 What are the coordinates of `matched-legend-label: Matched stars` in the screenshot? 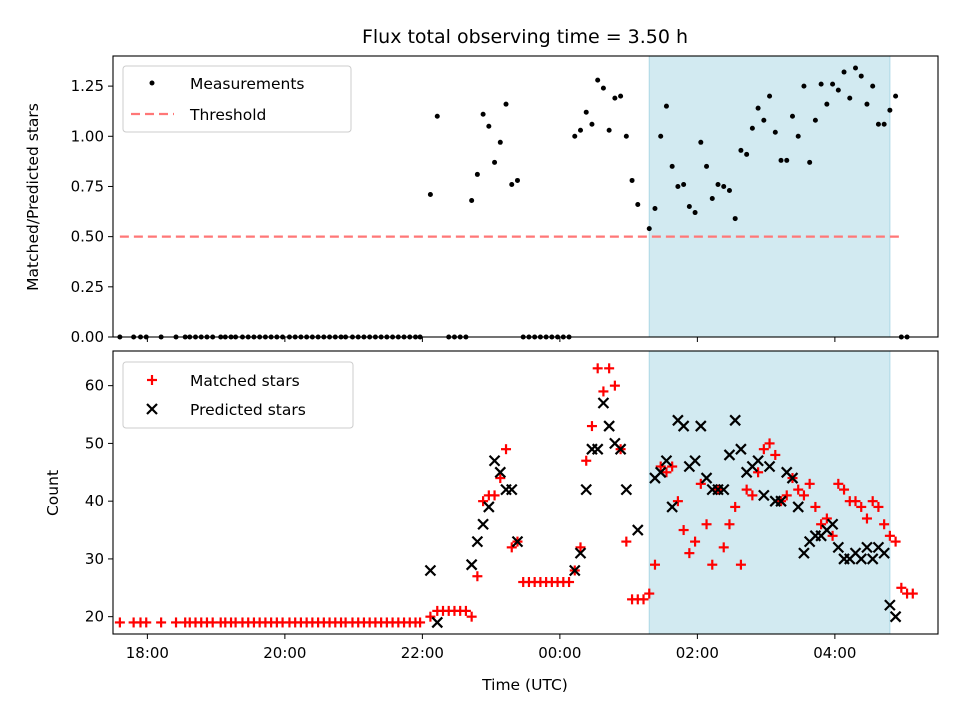 It's located at (245, 381).